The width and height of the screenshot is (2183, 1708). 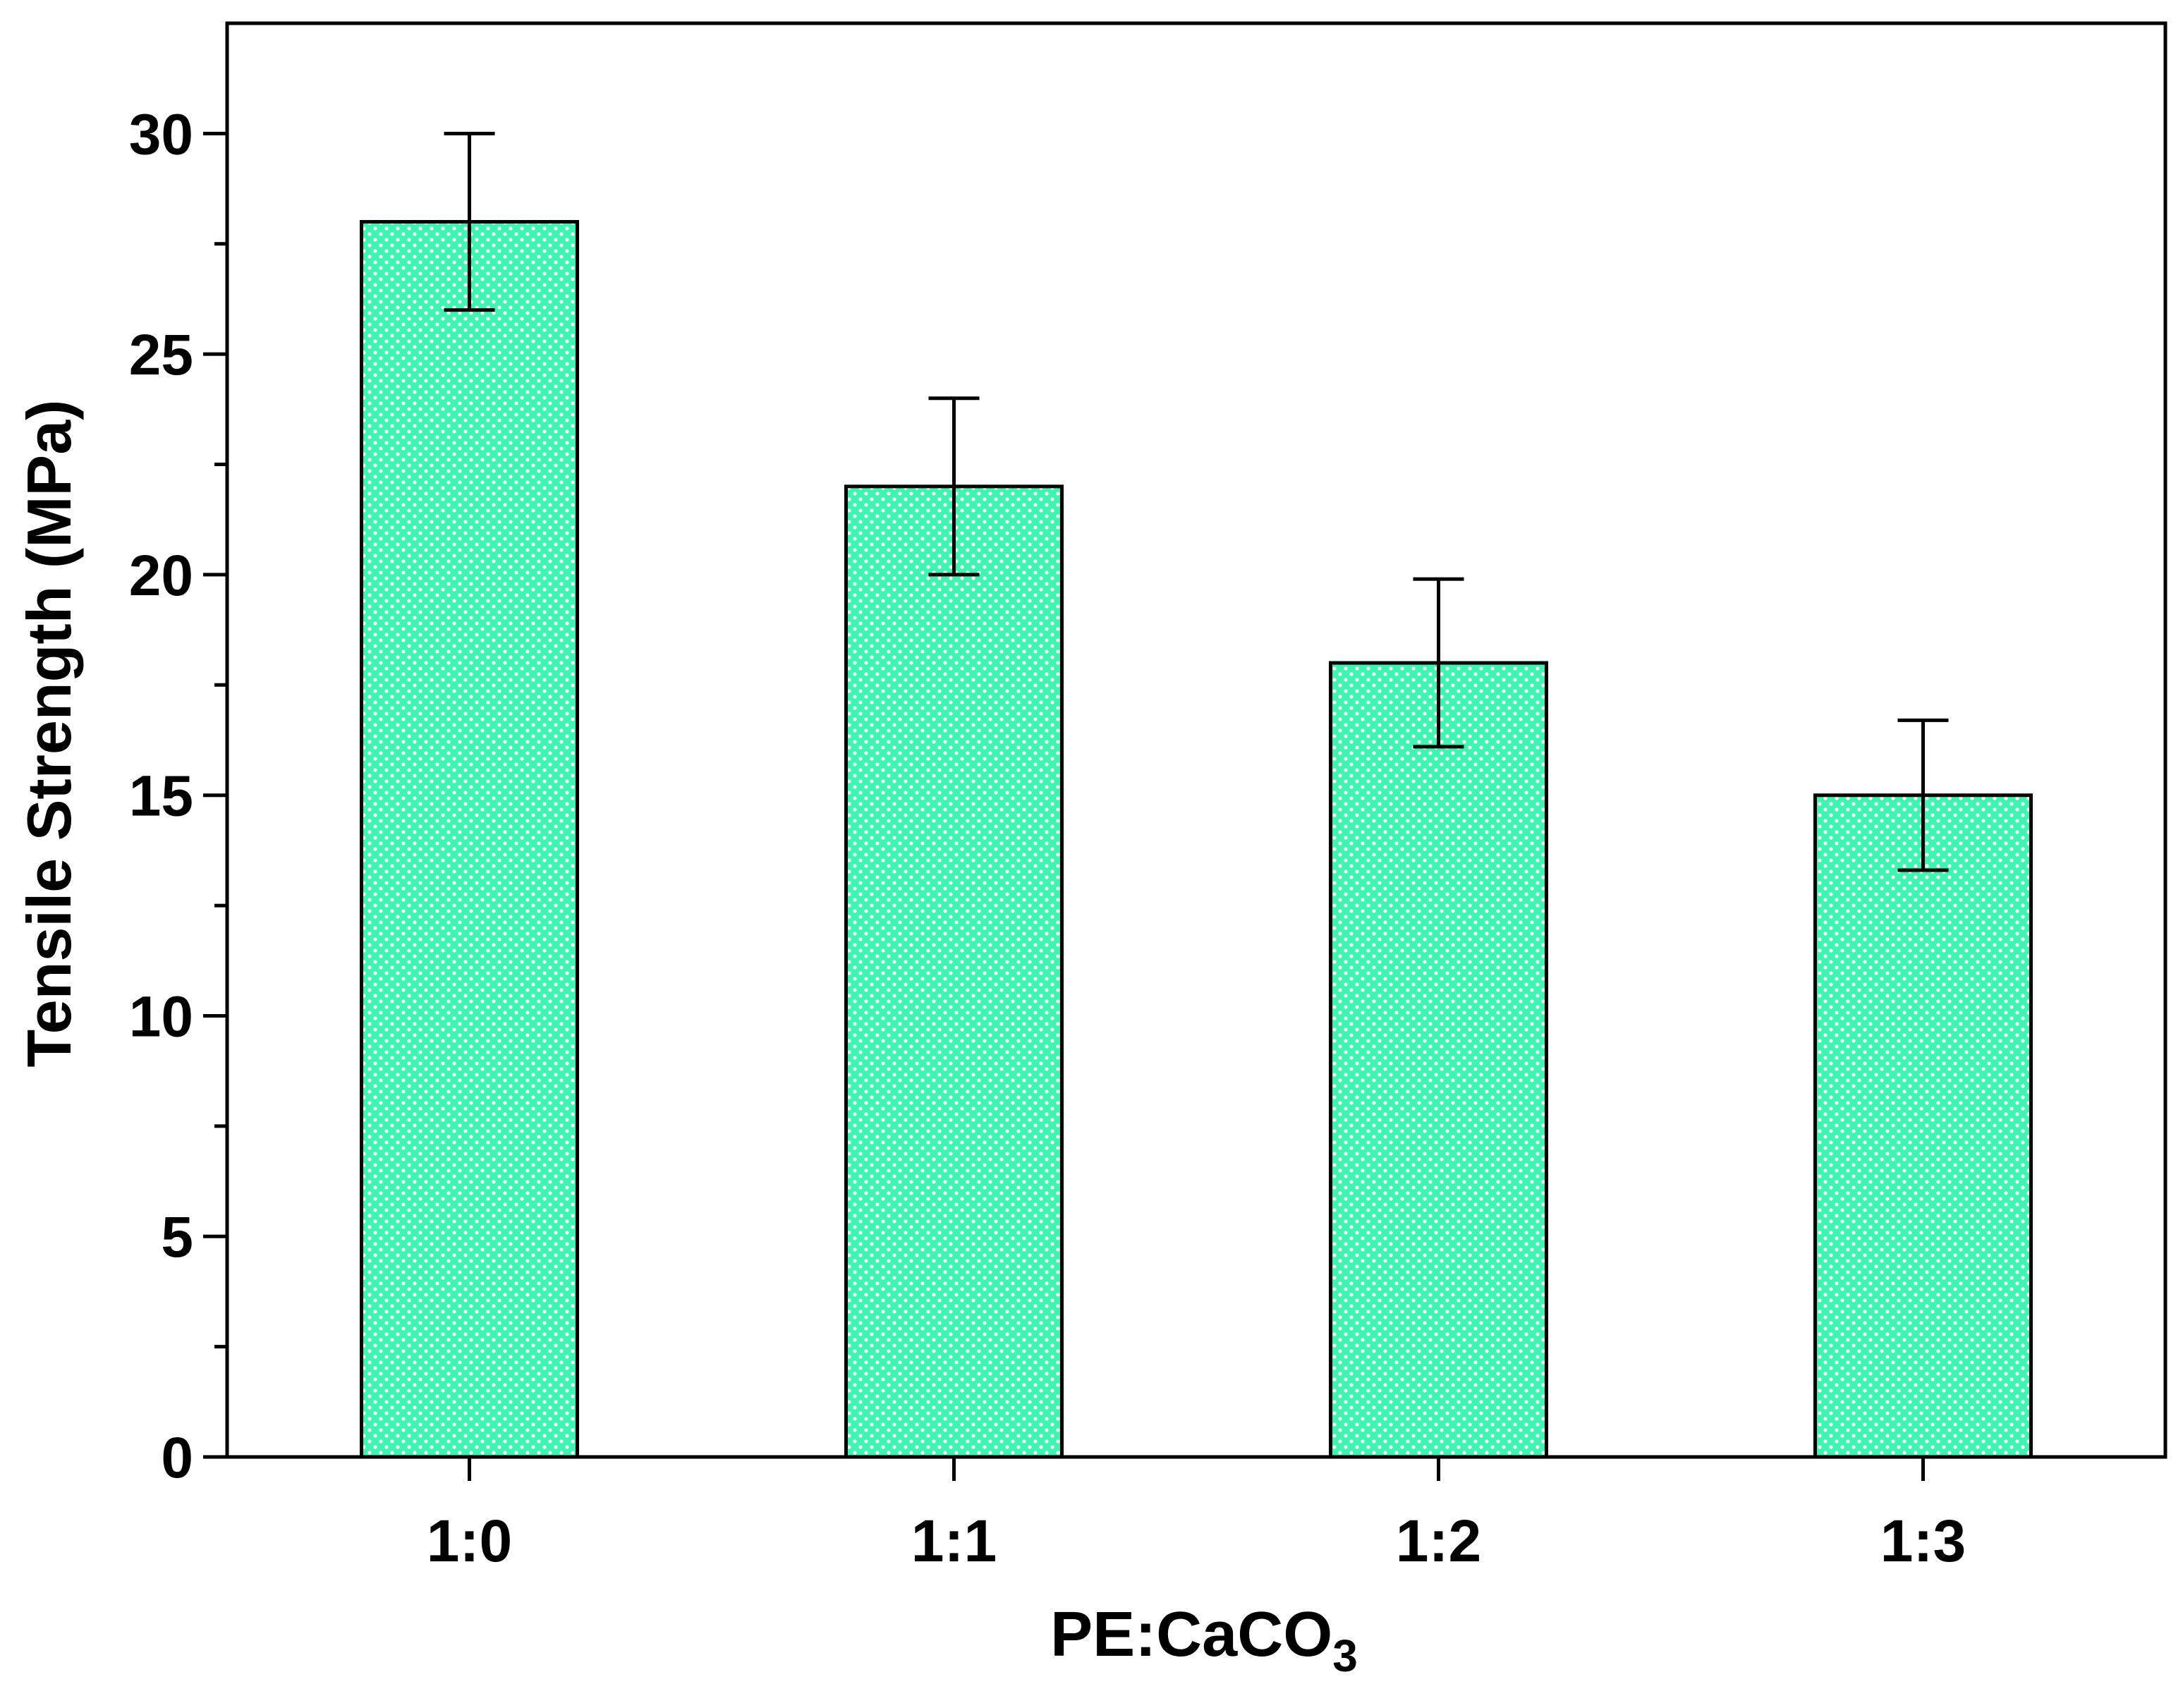 What do you see at coordinates (1438, 1541) in the screenshot?
I see `x-tick-label: 1:2` at bounding box center [1438, 1541].